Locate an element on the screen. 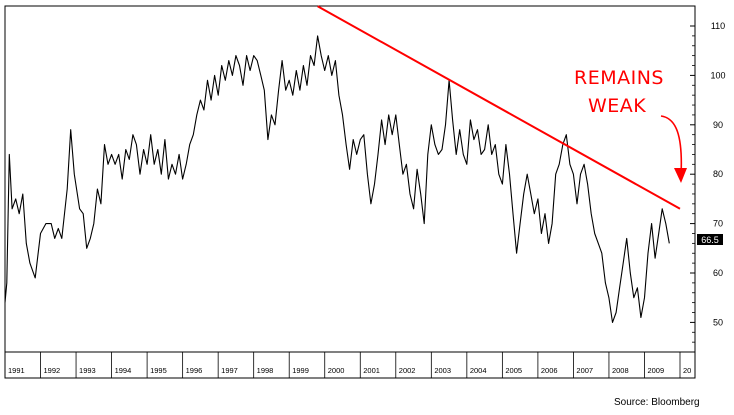  x-tick-label: 2007 is located at coordinates (584, 370).